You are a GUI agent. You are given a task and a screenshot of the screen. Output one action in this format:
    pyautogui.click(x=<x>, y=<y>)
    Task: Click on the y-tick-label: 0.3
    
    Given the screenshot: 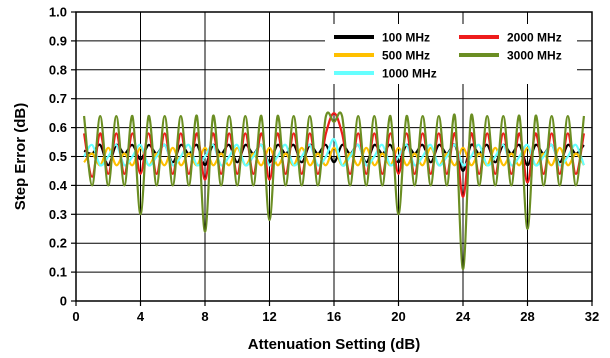 What is the action you would take?
    pyautogui.click(x=58, y=214)
    